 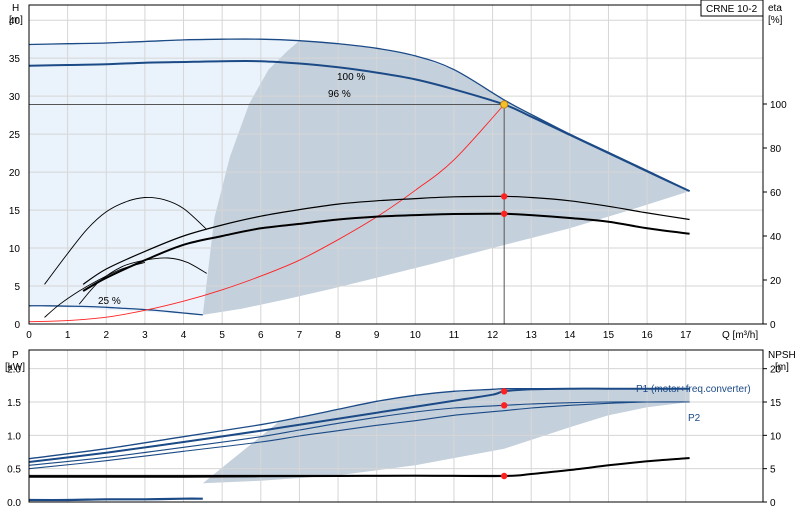 What do you see at coordinates (609, 335) in the screenshot?
I see `x-tick-label: 15` at bounding box center [609, 335].